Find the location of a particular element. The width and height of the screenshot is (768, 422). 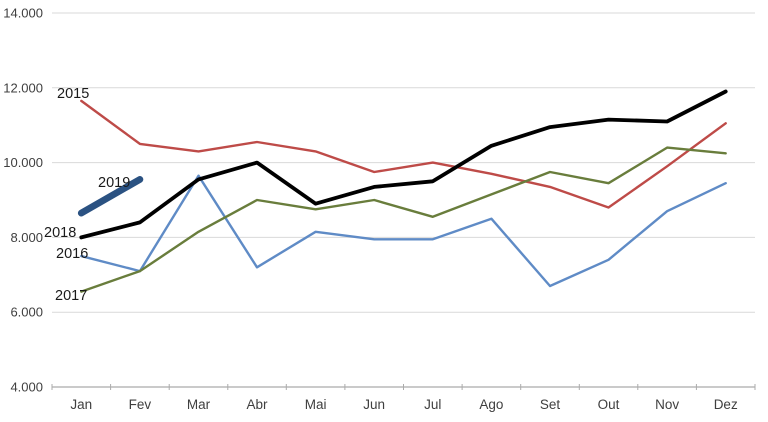

x-axis-label-out: Out is located at coordinates (609, 404).